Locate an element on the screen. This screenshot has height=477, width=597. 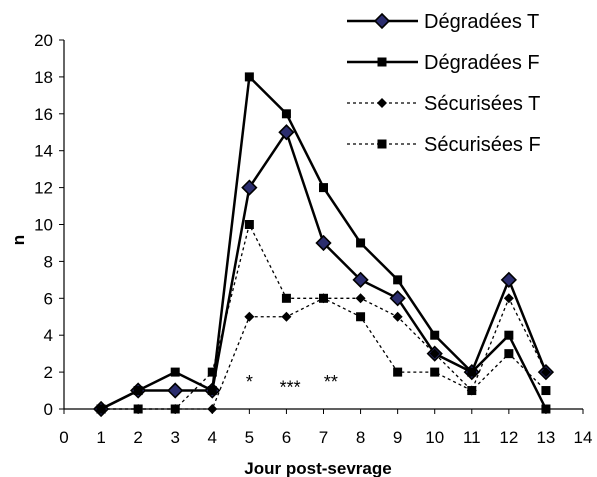
x-tick-label: 11 is located at coordinates (472, 437).